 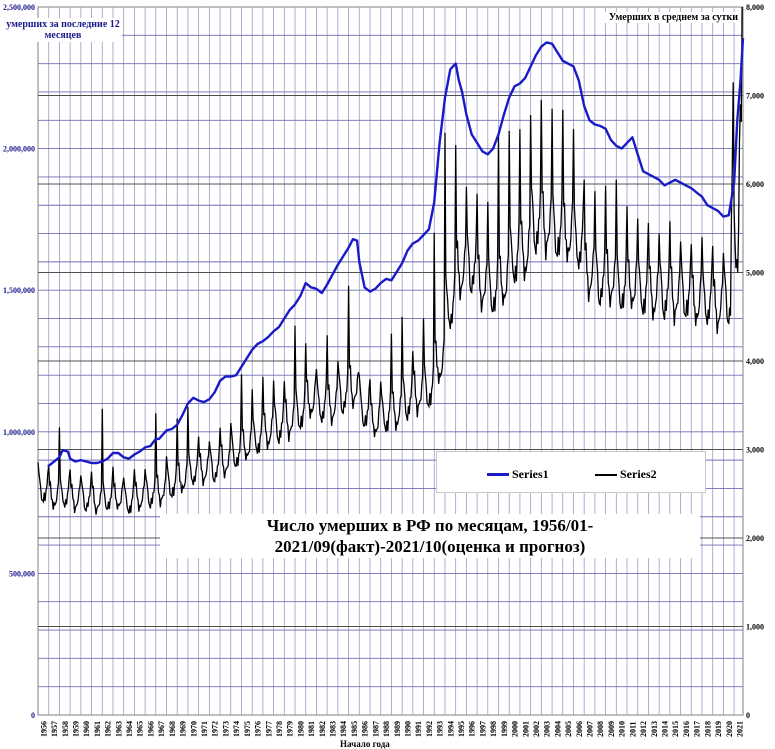 I want to click on y-right-tick-label: 7,000, so click(x=755, y=96).